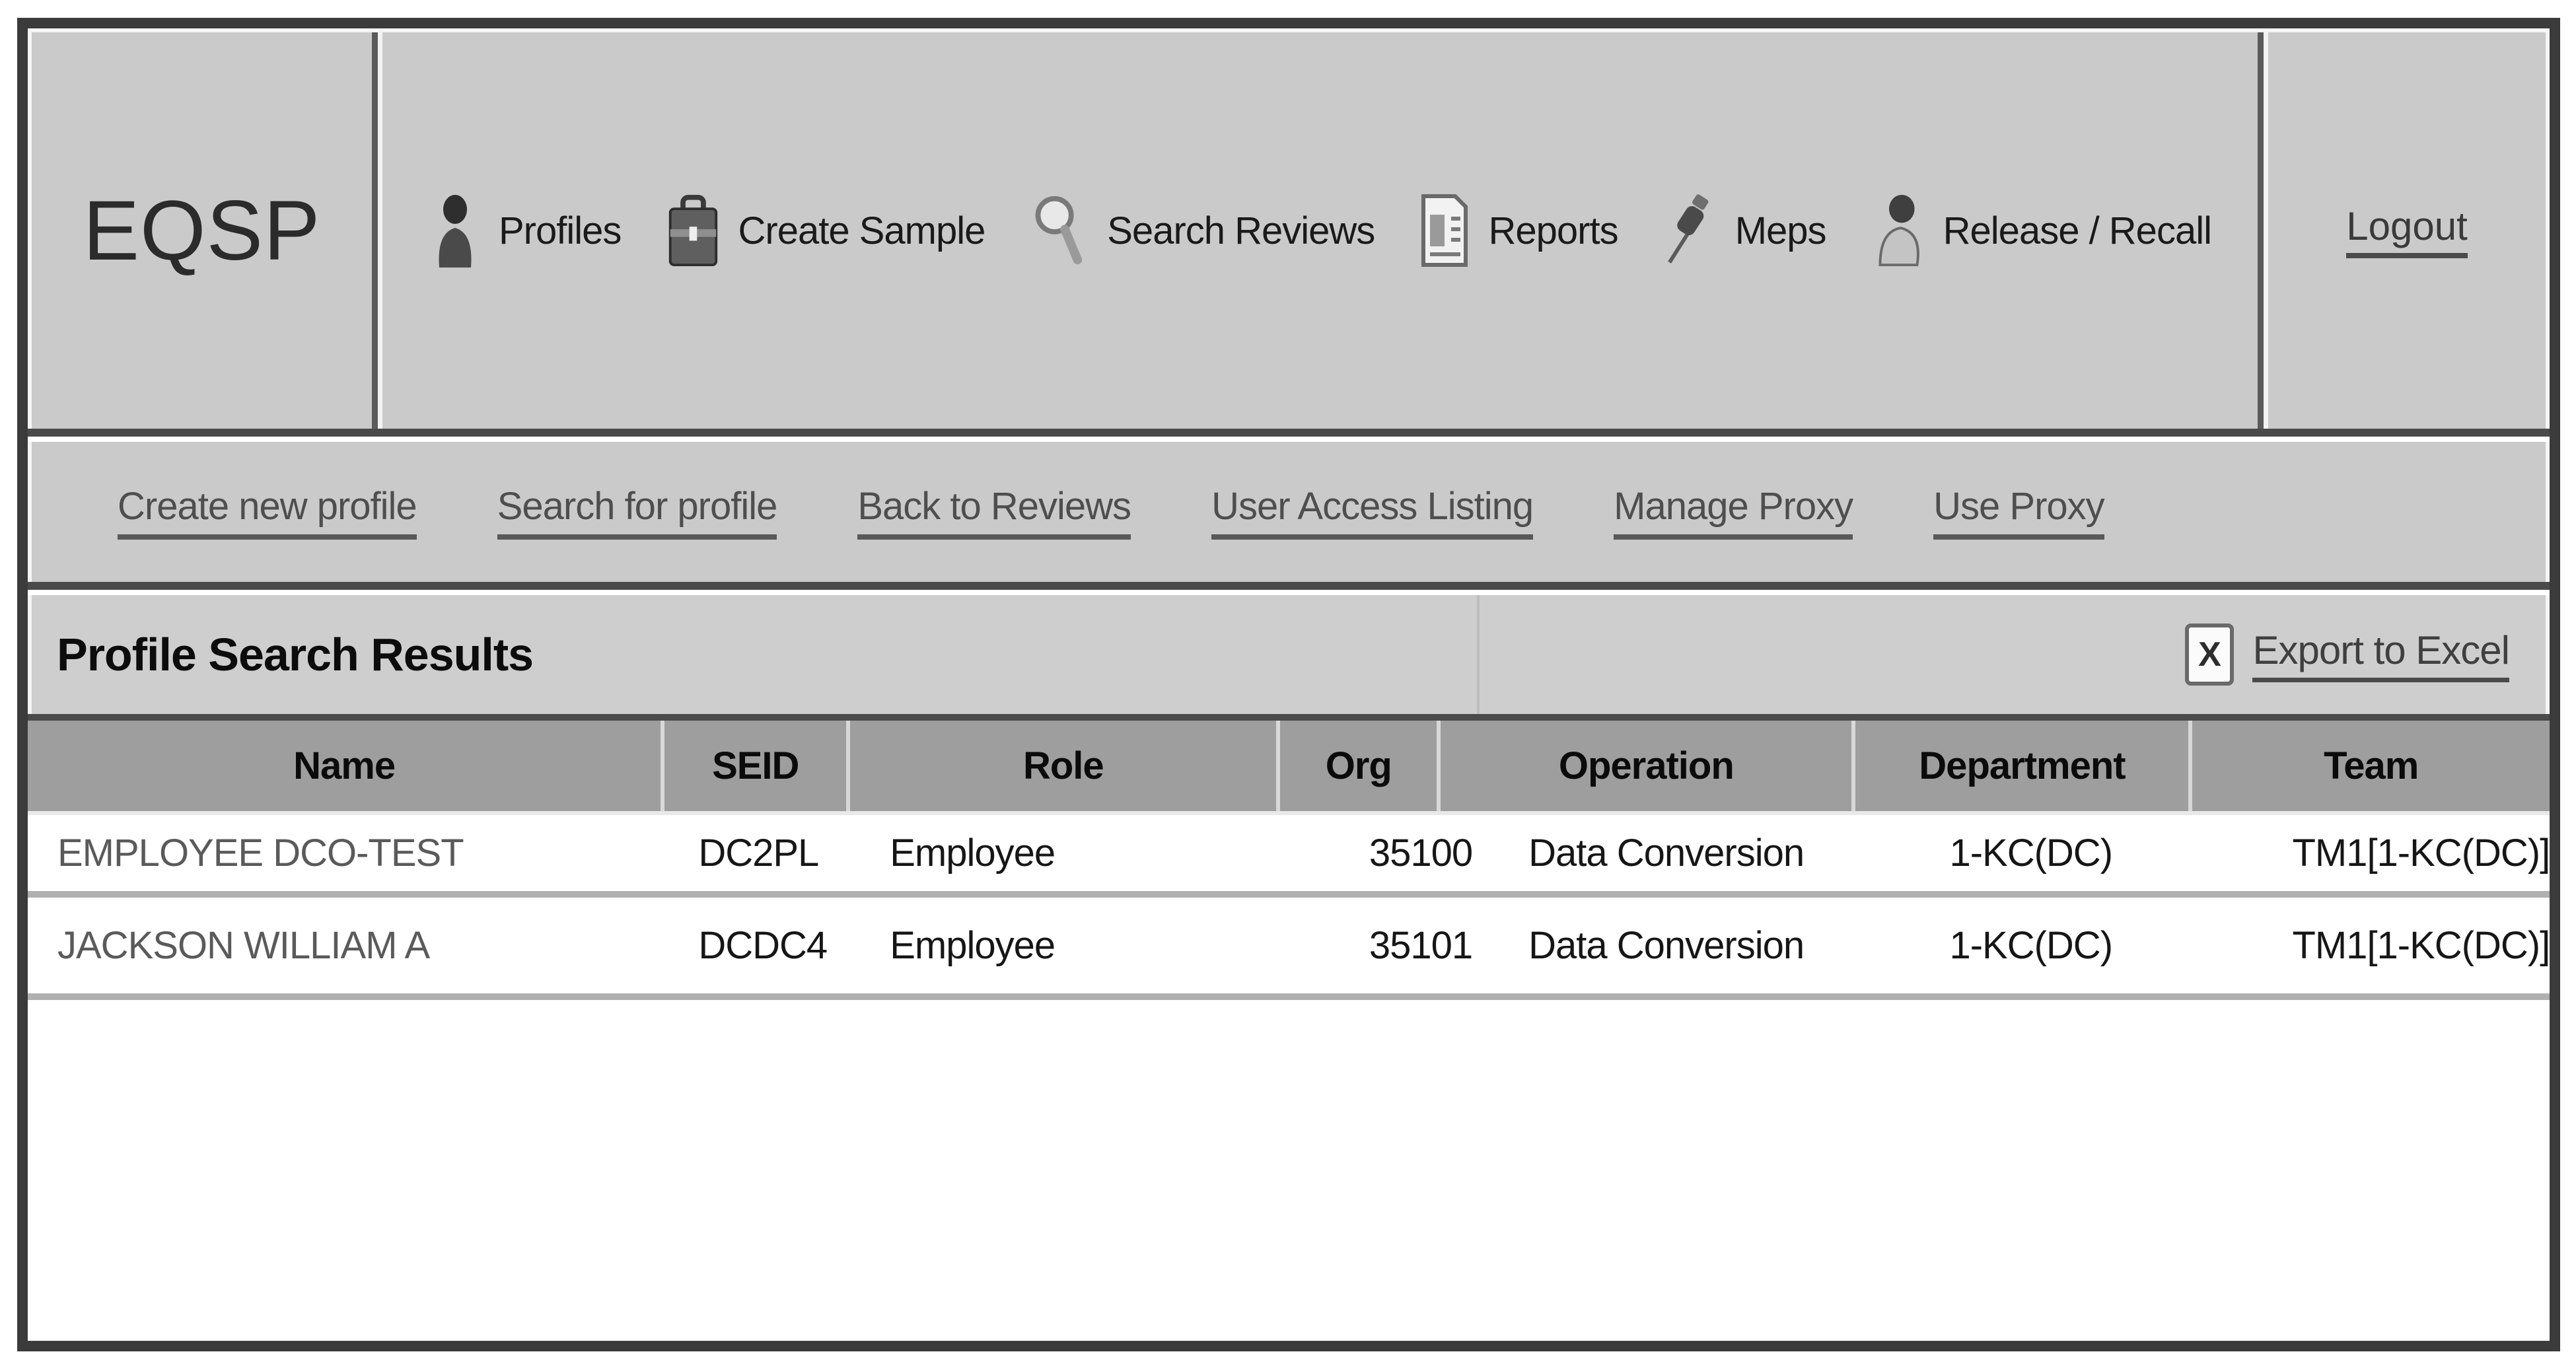 The width and height of the screenshot is (2576, 1356). What do you see at coordinates (693, 231) in the screenshot?
I see `briefcase-icon` at bounding box center [693, 231].